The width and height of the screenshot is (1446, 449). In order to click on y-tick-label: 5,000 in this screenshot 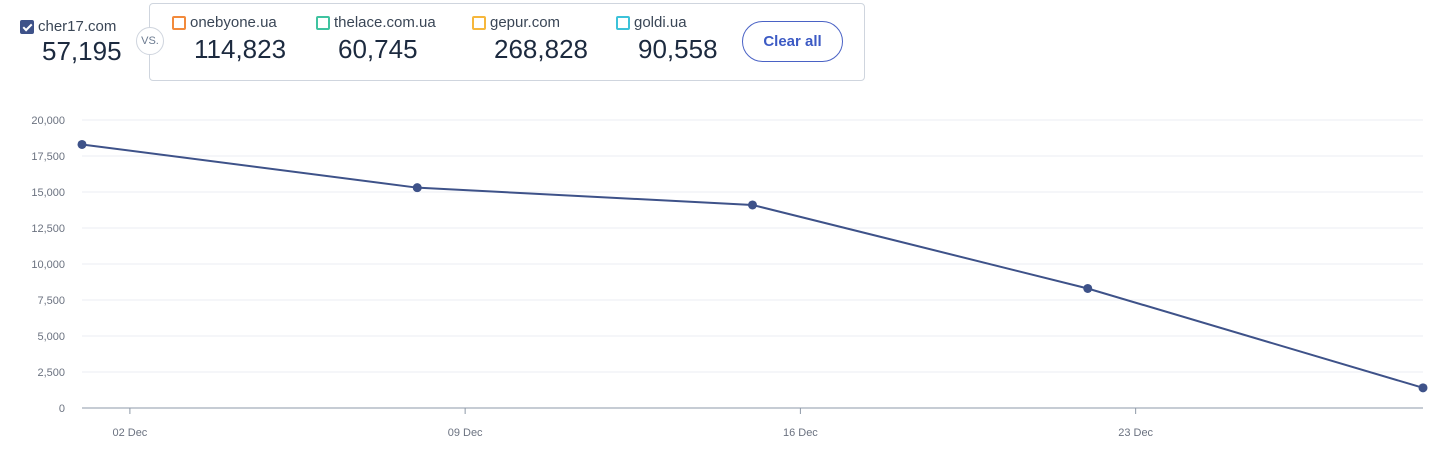, I will do `click(51, 337)`.